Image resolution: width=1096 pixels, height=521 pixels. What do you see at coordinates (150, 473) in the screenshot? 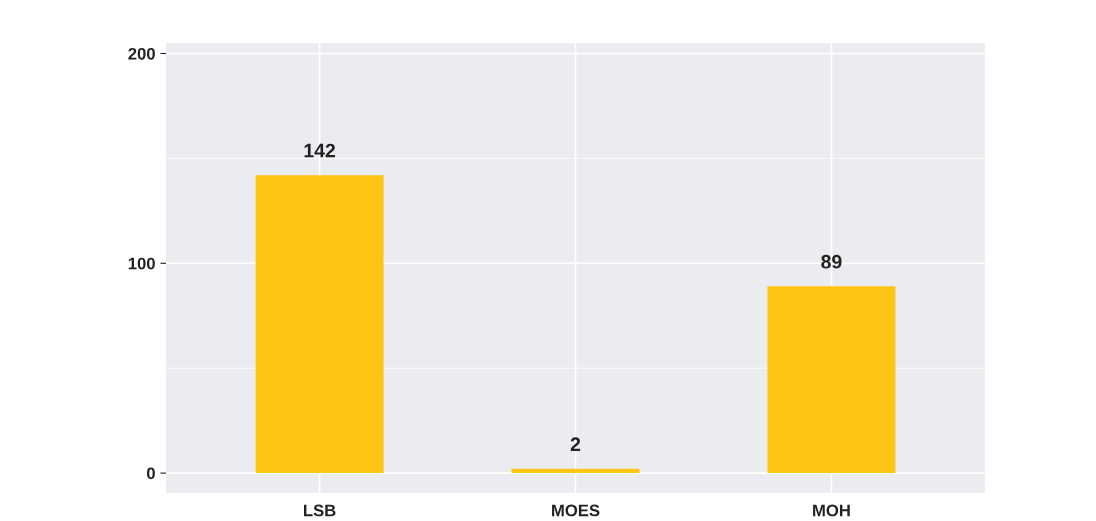
I see `y-tick-label: 0` at bounding box center [150, 473].